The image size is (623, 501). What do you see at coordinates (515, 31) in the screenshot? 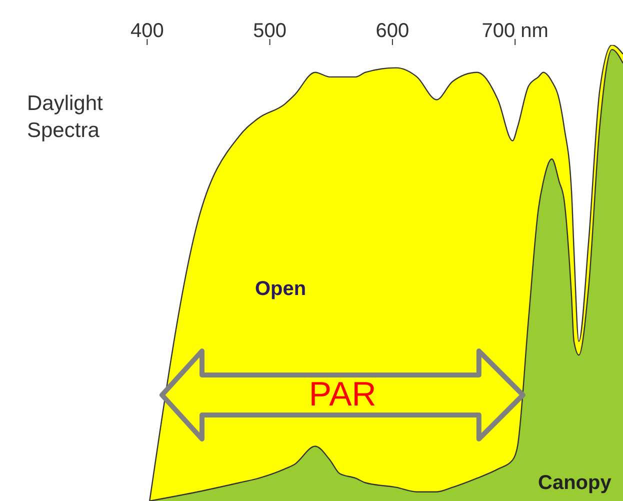
I see `x-tick-label: 700 nm` at bounding box center [515, 31].